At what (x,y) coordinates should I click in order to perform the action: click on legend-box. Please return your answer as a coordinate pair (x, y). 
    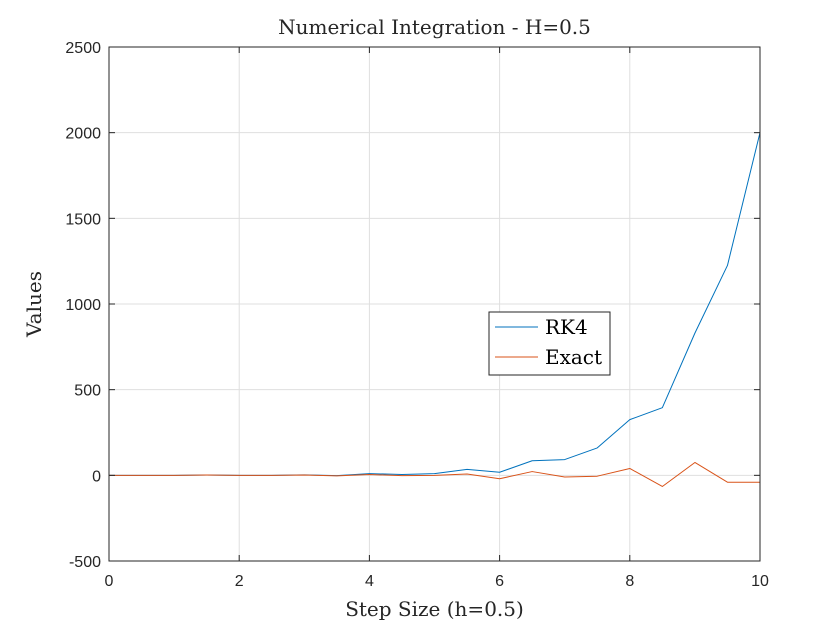
    Looking at the image, I should click on (549, 343).